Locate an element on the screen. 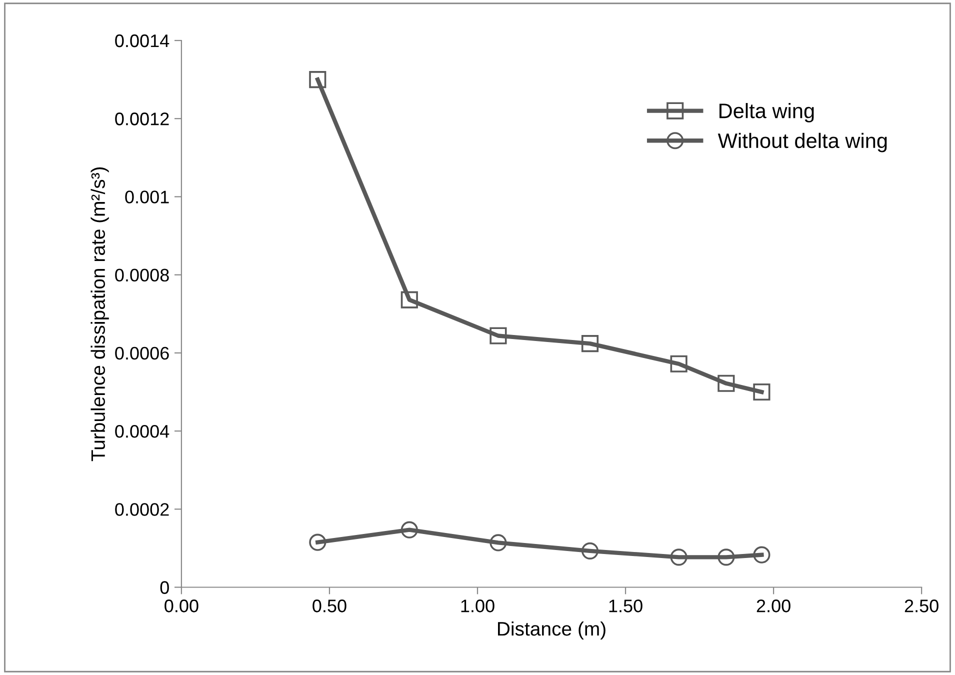 The height and width of the screenshot is (675, 955). x-axis-title: Distance (m) is located at coordinates (552, 630).